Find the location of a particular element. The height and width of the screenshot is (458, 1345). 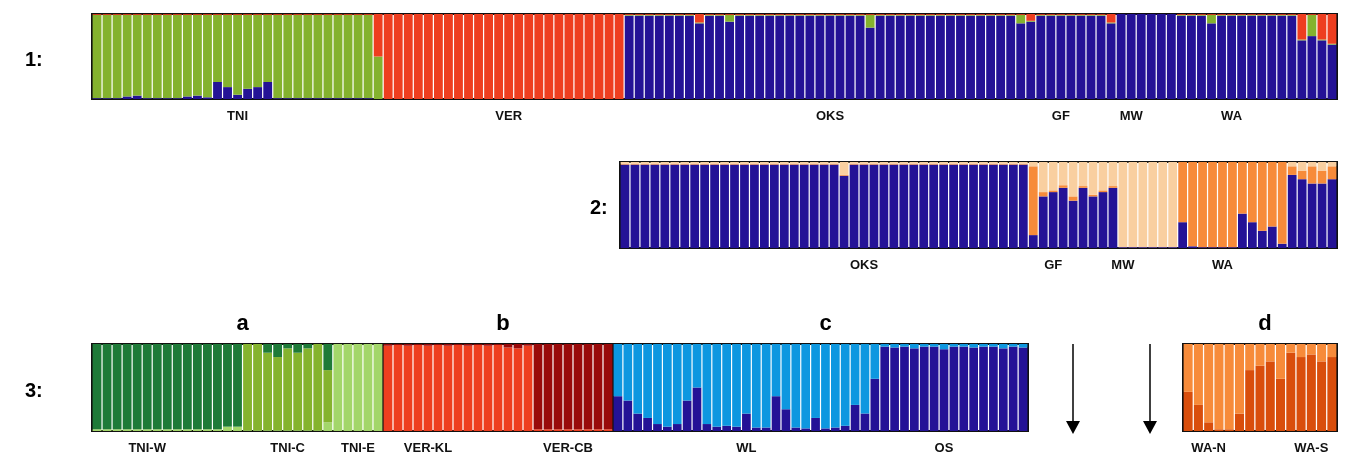

chart-subtitle: a is located at coordinates (243, 322).